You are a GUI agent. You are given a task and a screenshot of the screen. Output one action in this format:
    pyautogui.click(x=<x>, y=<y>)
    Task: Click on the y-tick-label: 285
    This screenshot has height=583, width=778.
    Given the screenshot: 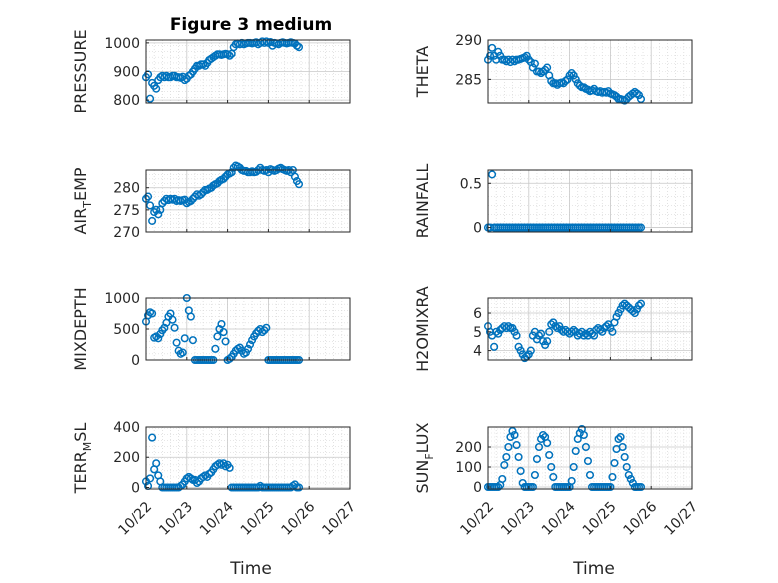 What is the action you would take?
    pyautogui.click(x=468, y=80)
    